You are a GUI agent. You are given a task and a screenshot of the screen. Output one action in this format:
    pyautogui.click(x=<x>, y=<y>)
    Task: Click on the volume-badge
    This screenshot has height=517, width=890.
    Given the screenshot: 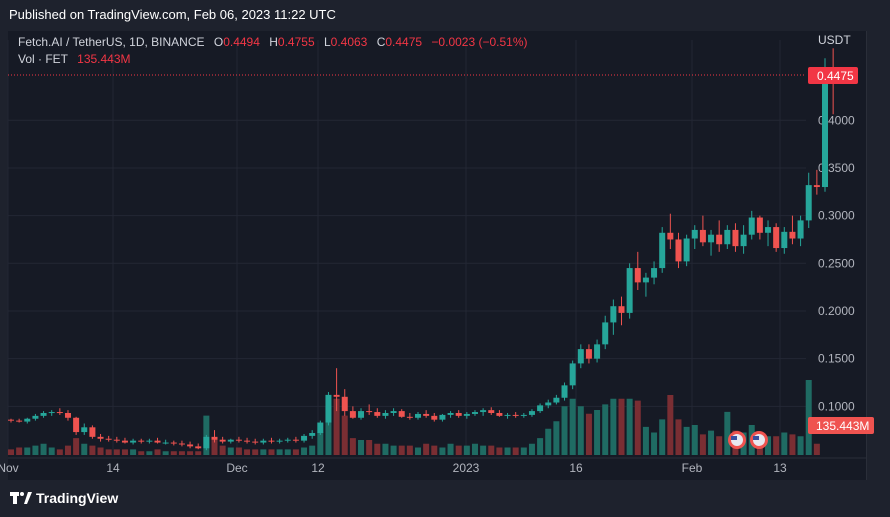 What is the action you would take?
    pyautogui.click(x=841, y=425)
    